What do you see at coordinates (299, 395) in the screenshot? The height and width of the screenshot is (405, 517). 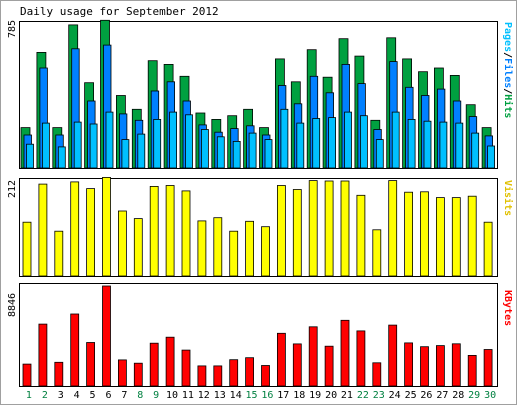 I see `day-label: 18` at bounding box center [299, 395].